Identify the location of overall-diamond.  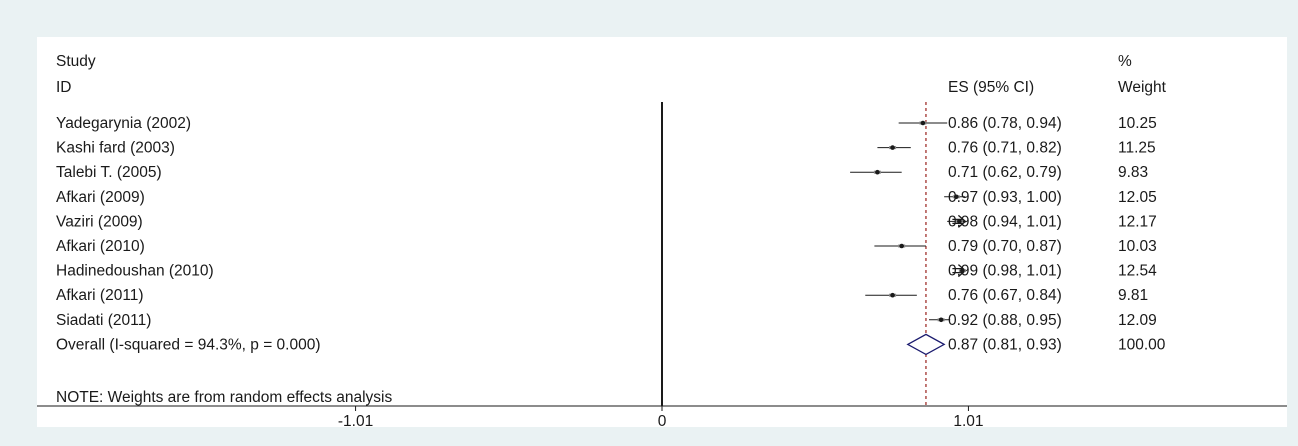
(926, 344).